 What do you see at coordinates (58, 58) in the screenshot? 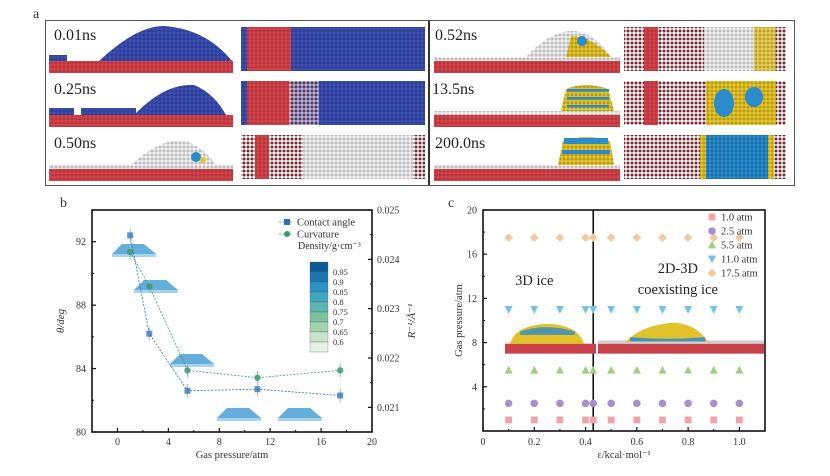
I see `liquid-film` at bounding box center [58, 58].